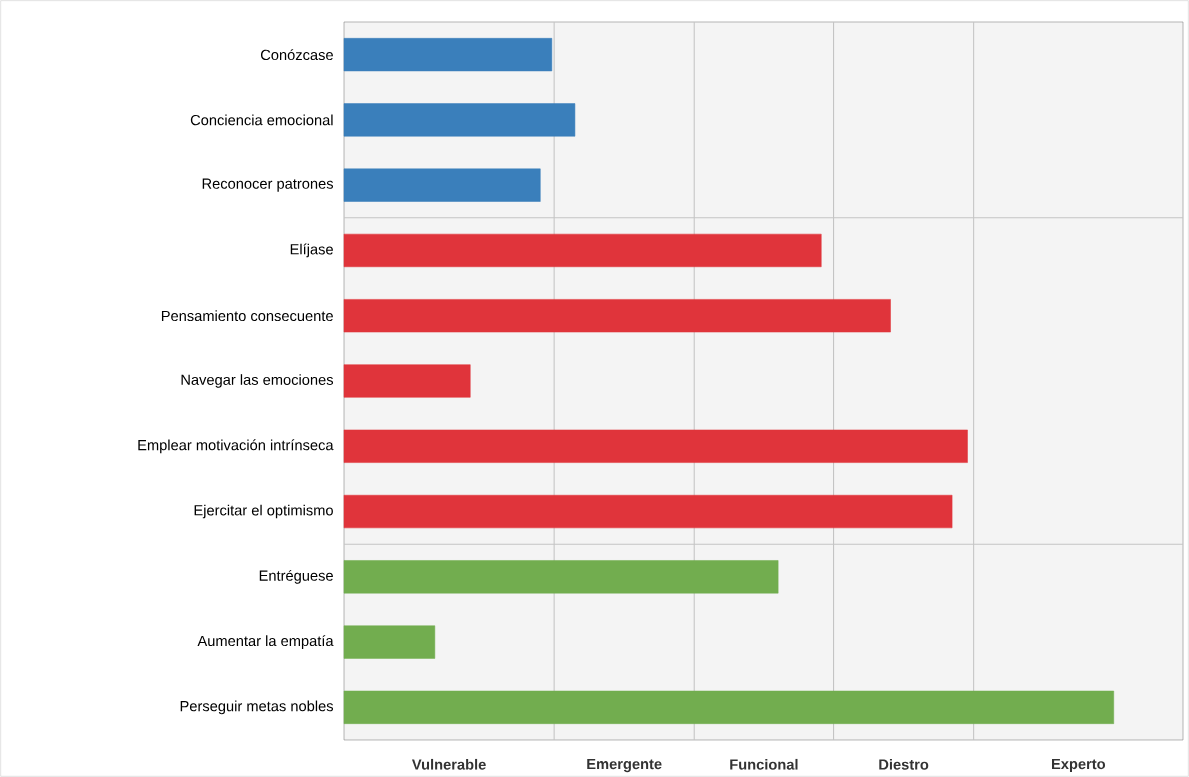 Image resolution: width=1189 pixels, height=777 pixels. I want to click on y-tick-label: Conciencia emocional, so click(261, 120).